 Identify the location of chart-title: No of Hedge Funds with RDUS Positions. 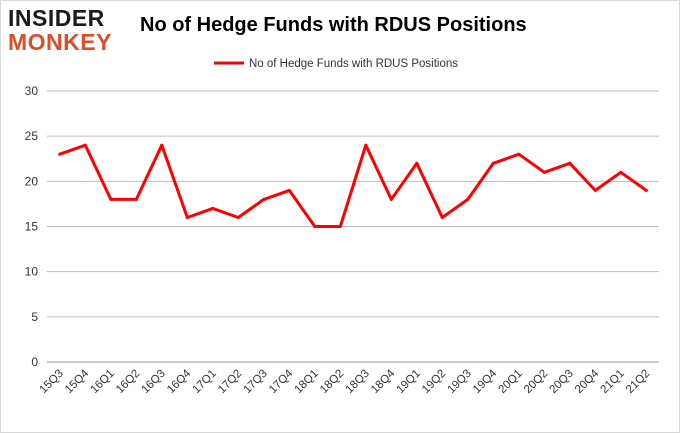
(333, 25).